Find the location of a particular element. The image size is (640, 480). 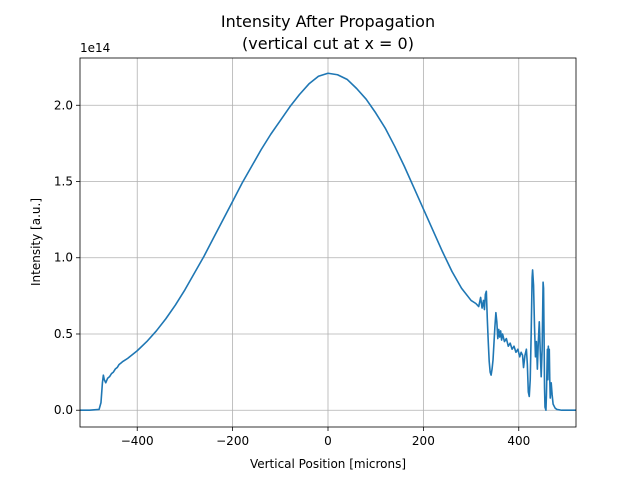

y-tick-label: 0.5 is located at coordinates (63, 334).